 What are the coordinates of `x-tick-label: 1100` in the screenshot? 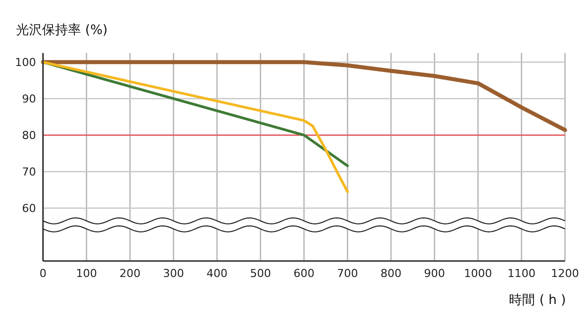 It's located at (522, 273).